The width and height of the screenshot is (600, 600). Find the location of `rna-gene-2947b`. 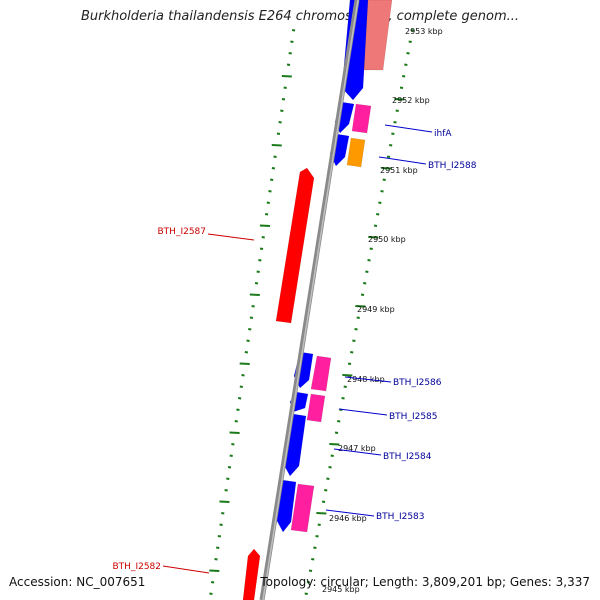

rna-gene-2947b is located at coordinates (316, 408).